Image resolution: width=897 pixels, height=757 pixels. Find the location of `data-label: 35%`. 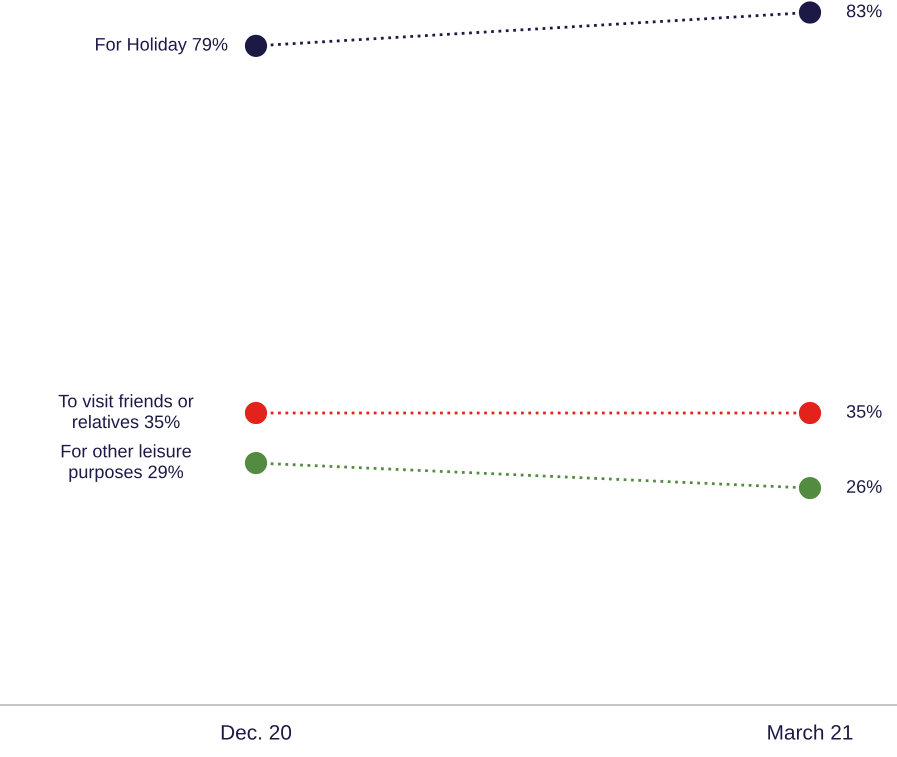

data-label: 35% is located at coordinates (864, 411).